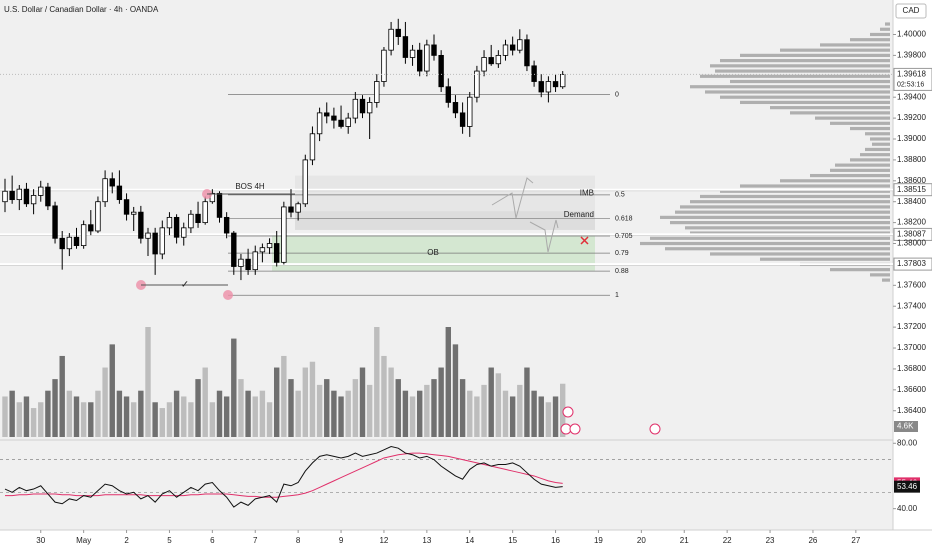  What do you see at coordinates (255, 540) in the screenshot?
I see `x-tick-label: 7` at bounding box center [255, 540].